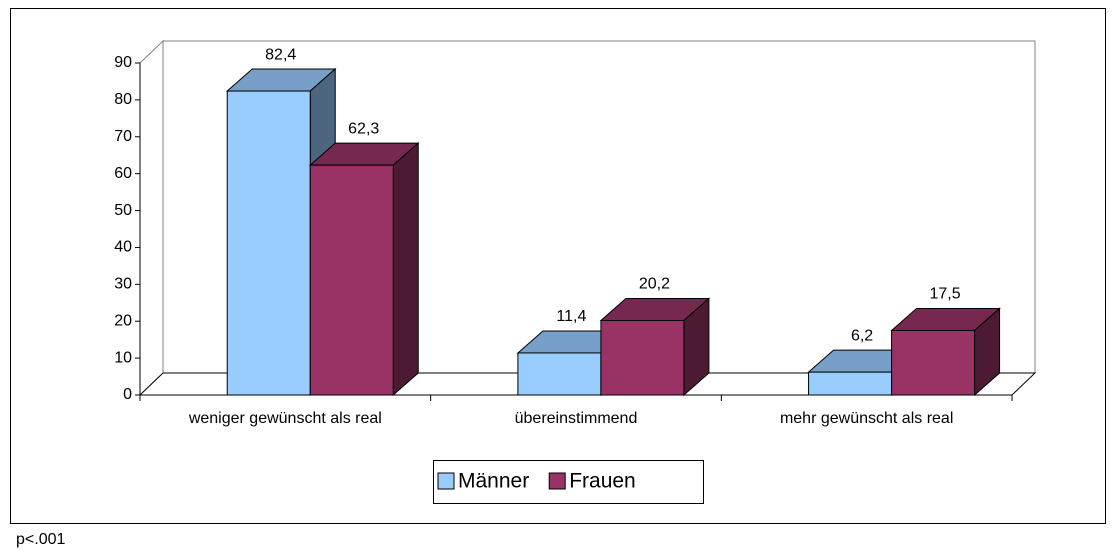  What do you see at coordinates (127, 394) in the screenshot?
I see `y-tick-label: 0` at bounding box center [127, 394].